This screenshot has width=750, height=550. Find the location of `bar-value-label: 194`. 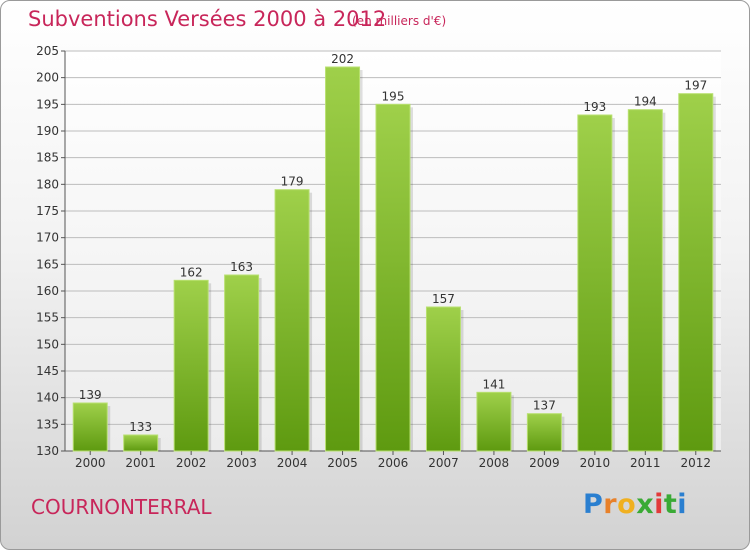

bar-value-label: 194 is located at coordinates (645, 102).